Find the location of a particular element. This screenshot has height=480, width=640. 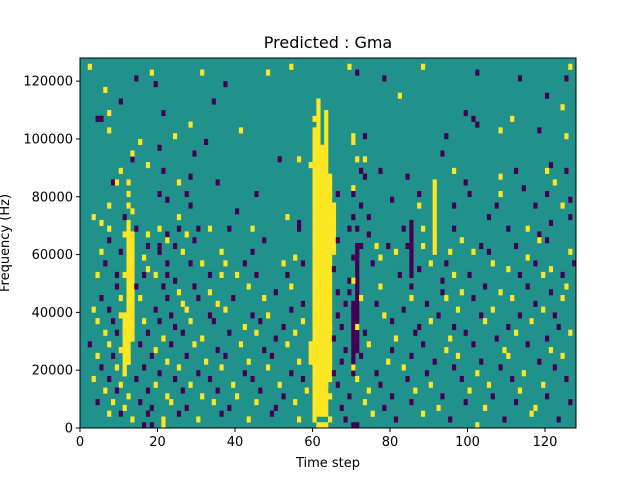

y-tick-label: 120000 is located at coordinates (48, 82).